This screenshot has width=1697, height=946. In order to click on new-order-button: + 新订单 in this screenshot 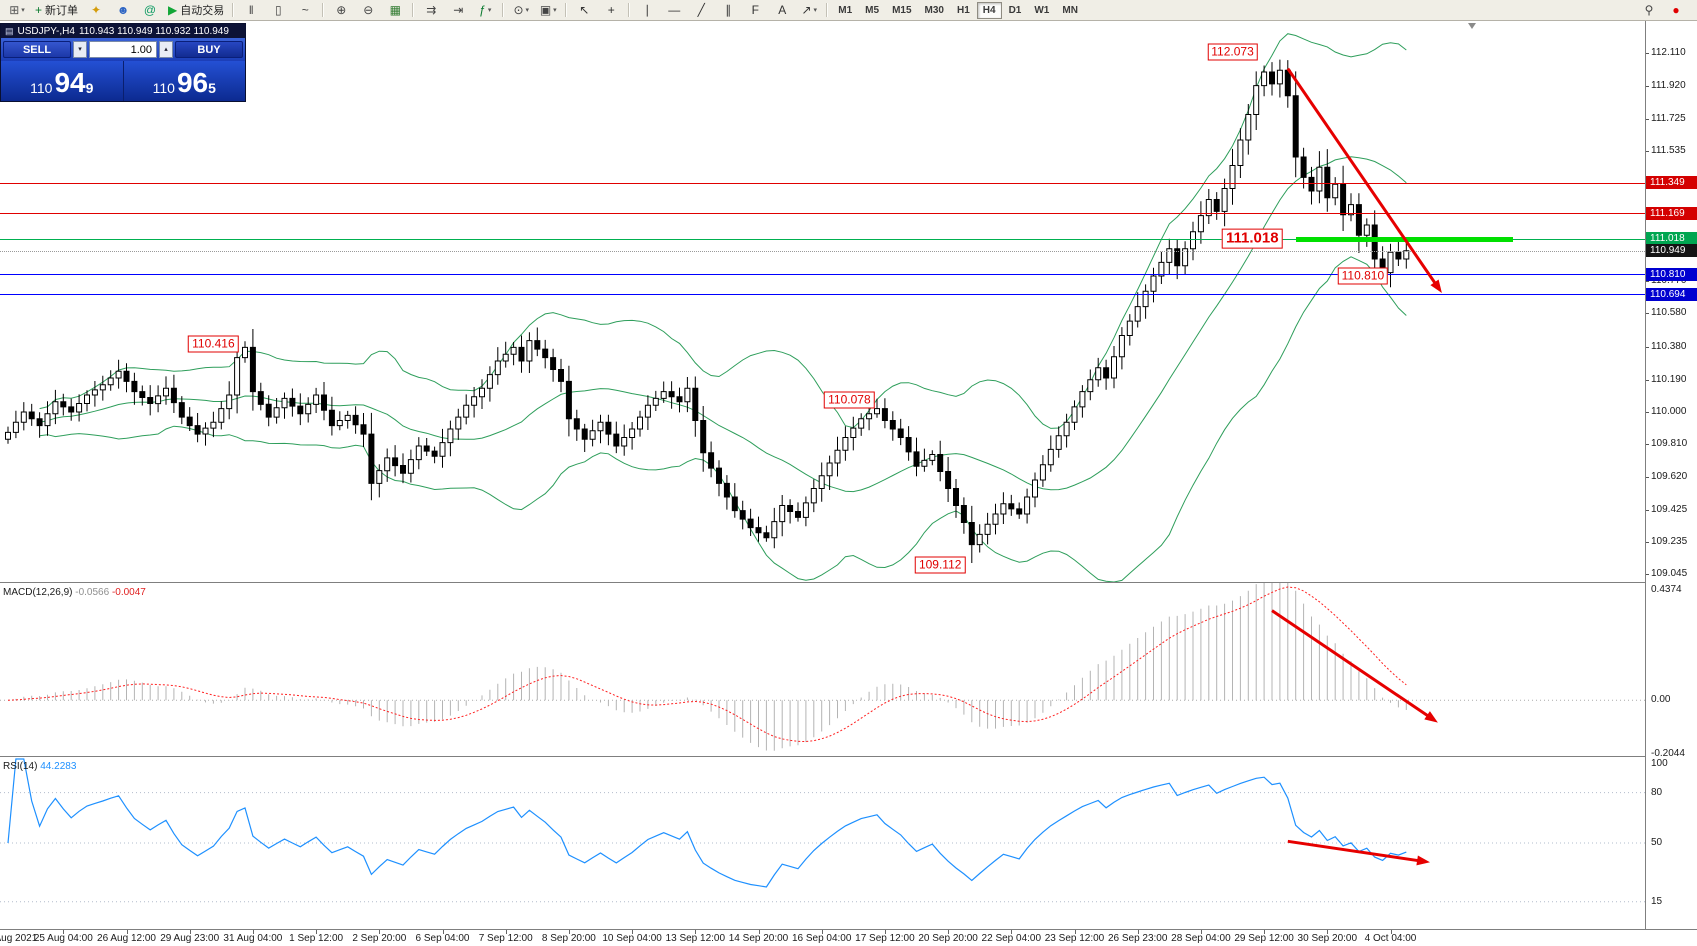, I will do `click(56, 10)`.